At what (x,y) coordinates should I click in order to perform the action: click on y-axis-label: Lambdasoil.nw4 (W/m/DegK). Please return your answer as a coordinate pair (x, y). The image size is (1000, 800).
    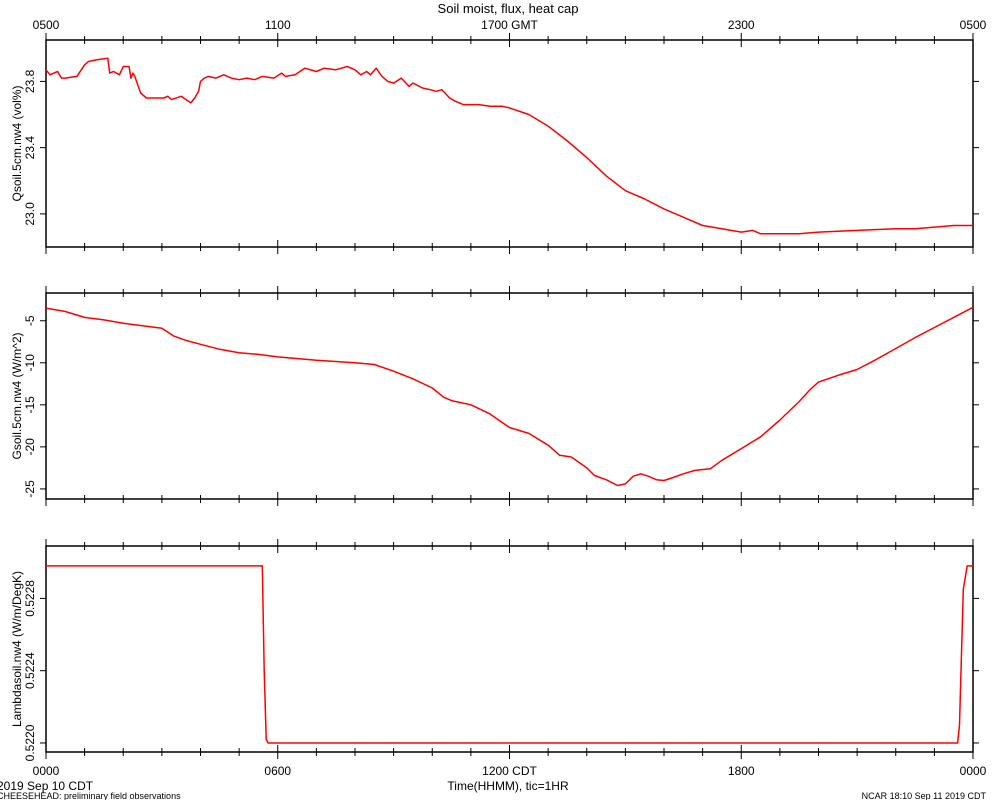
    Looking at the image, I should click on (17, 649).